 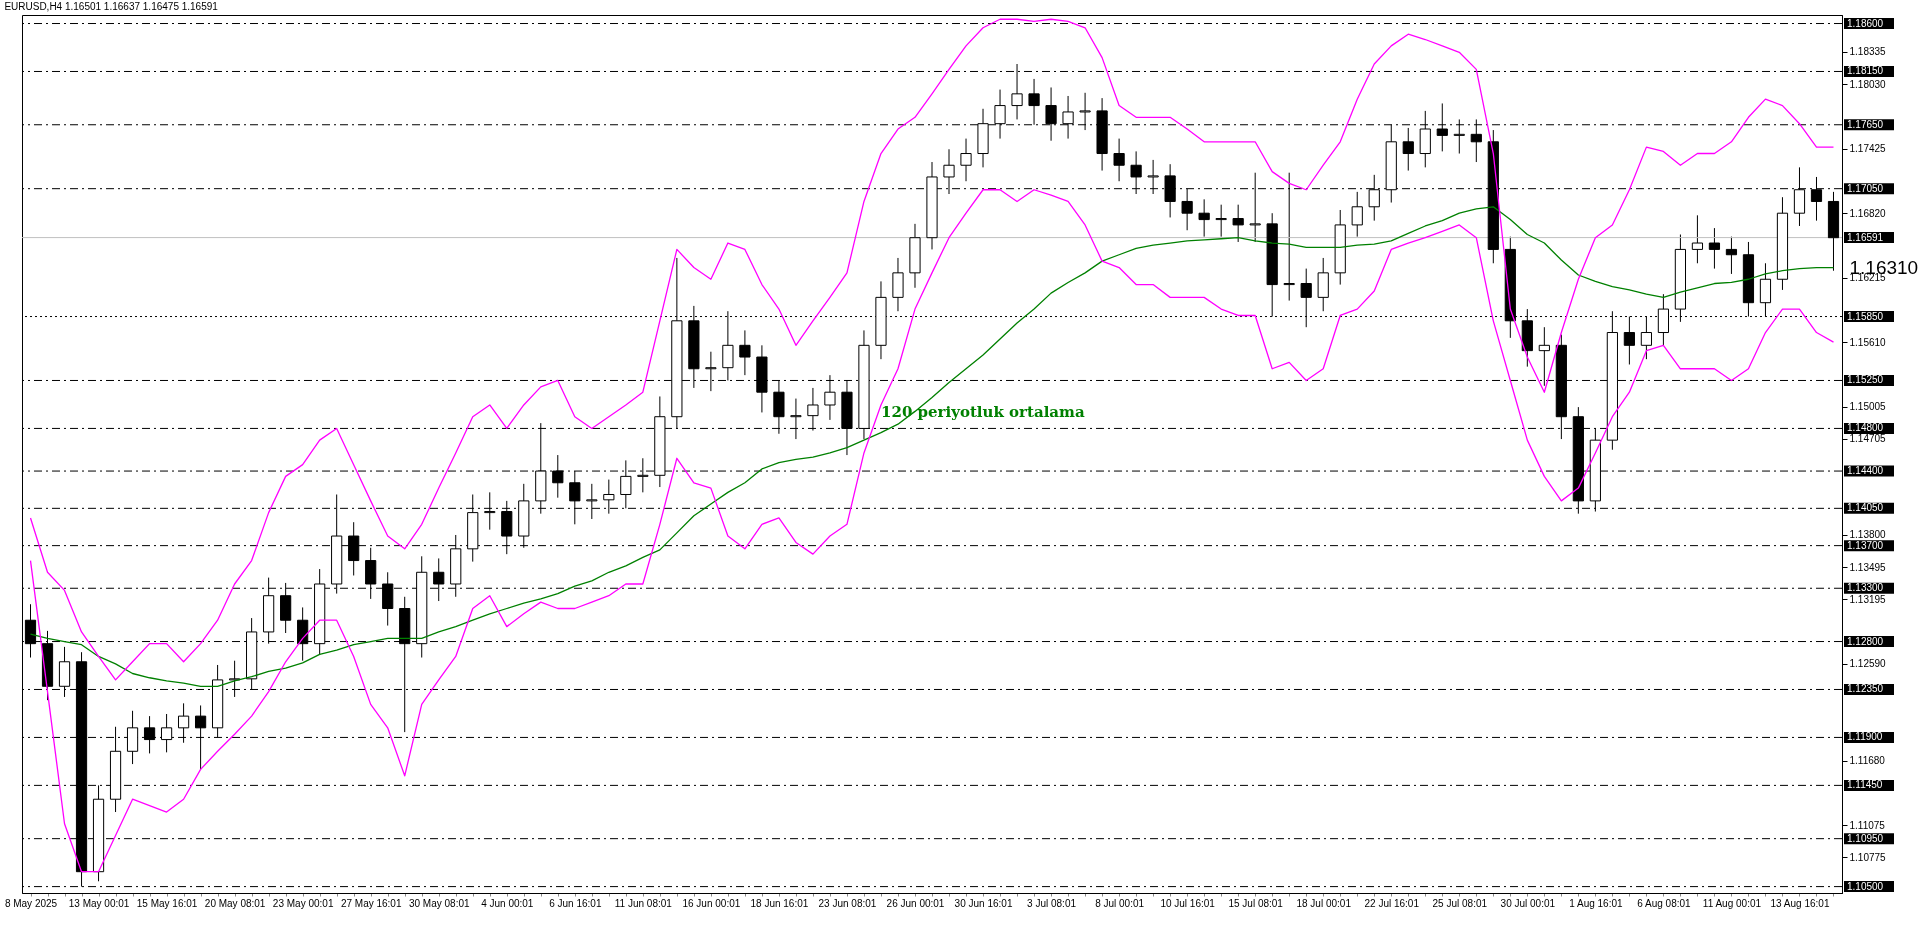 I want to click on y-tick-label: 1.11680, so click(x=1867, y=761).